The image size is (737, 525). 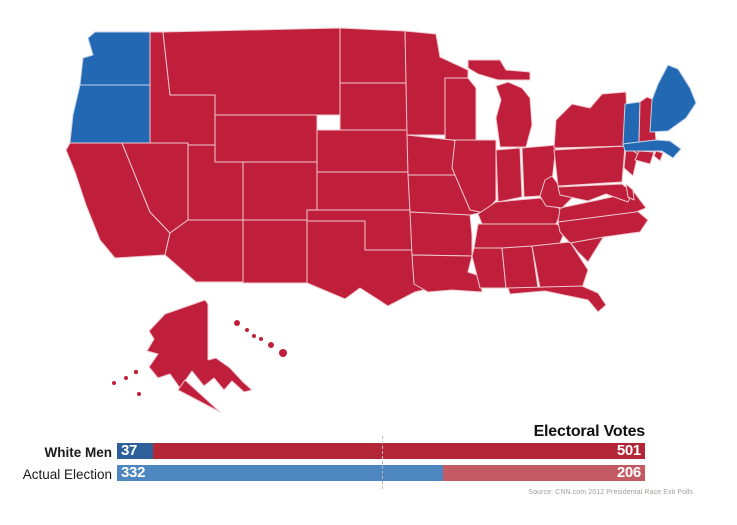 I want to click on state-ME, so click(x=673, y=98).